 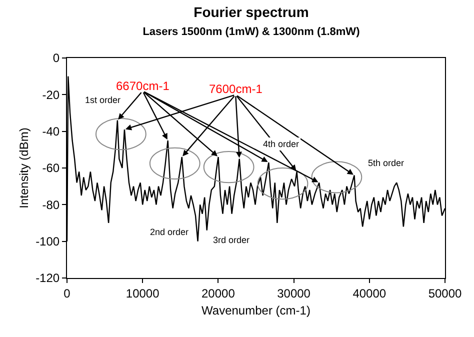 I want to click on x-tick-label: 0, so click(x=67, y=293).